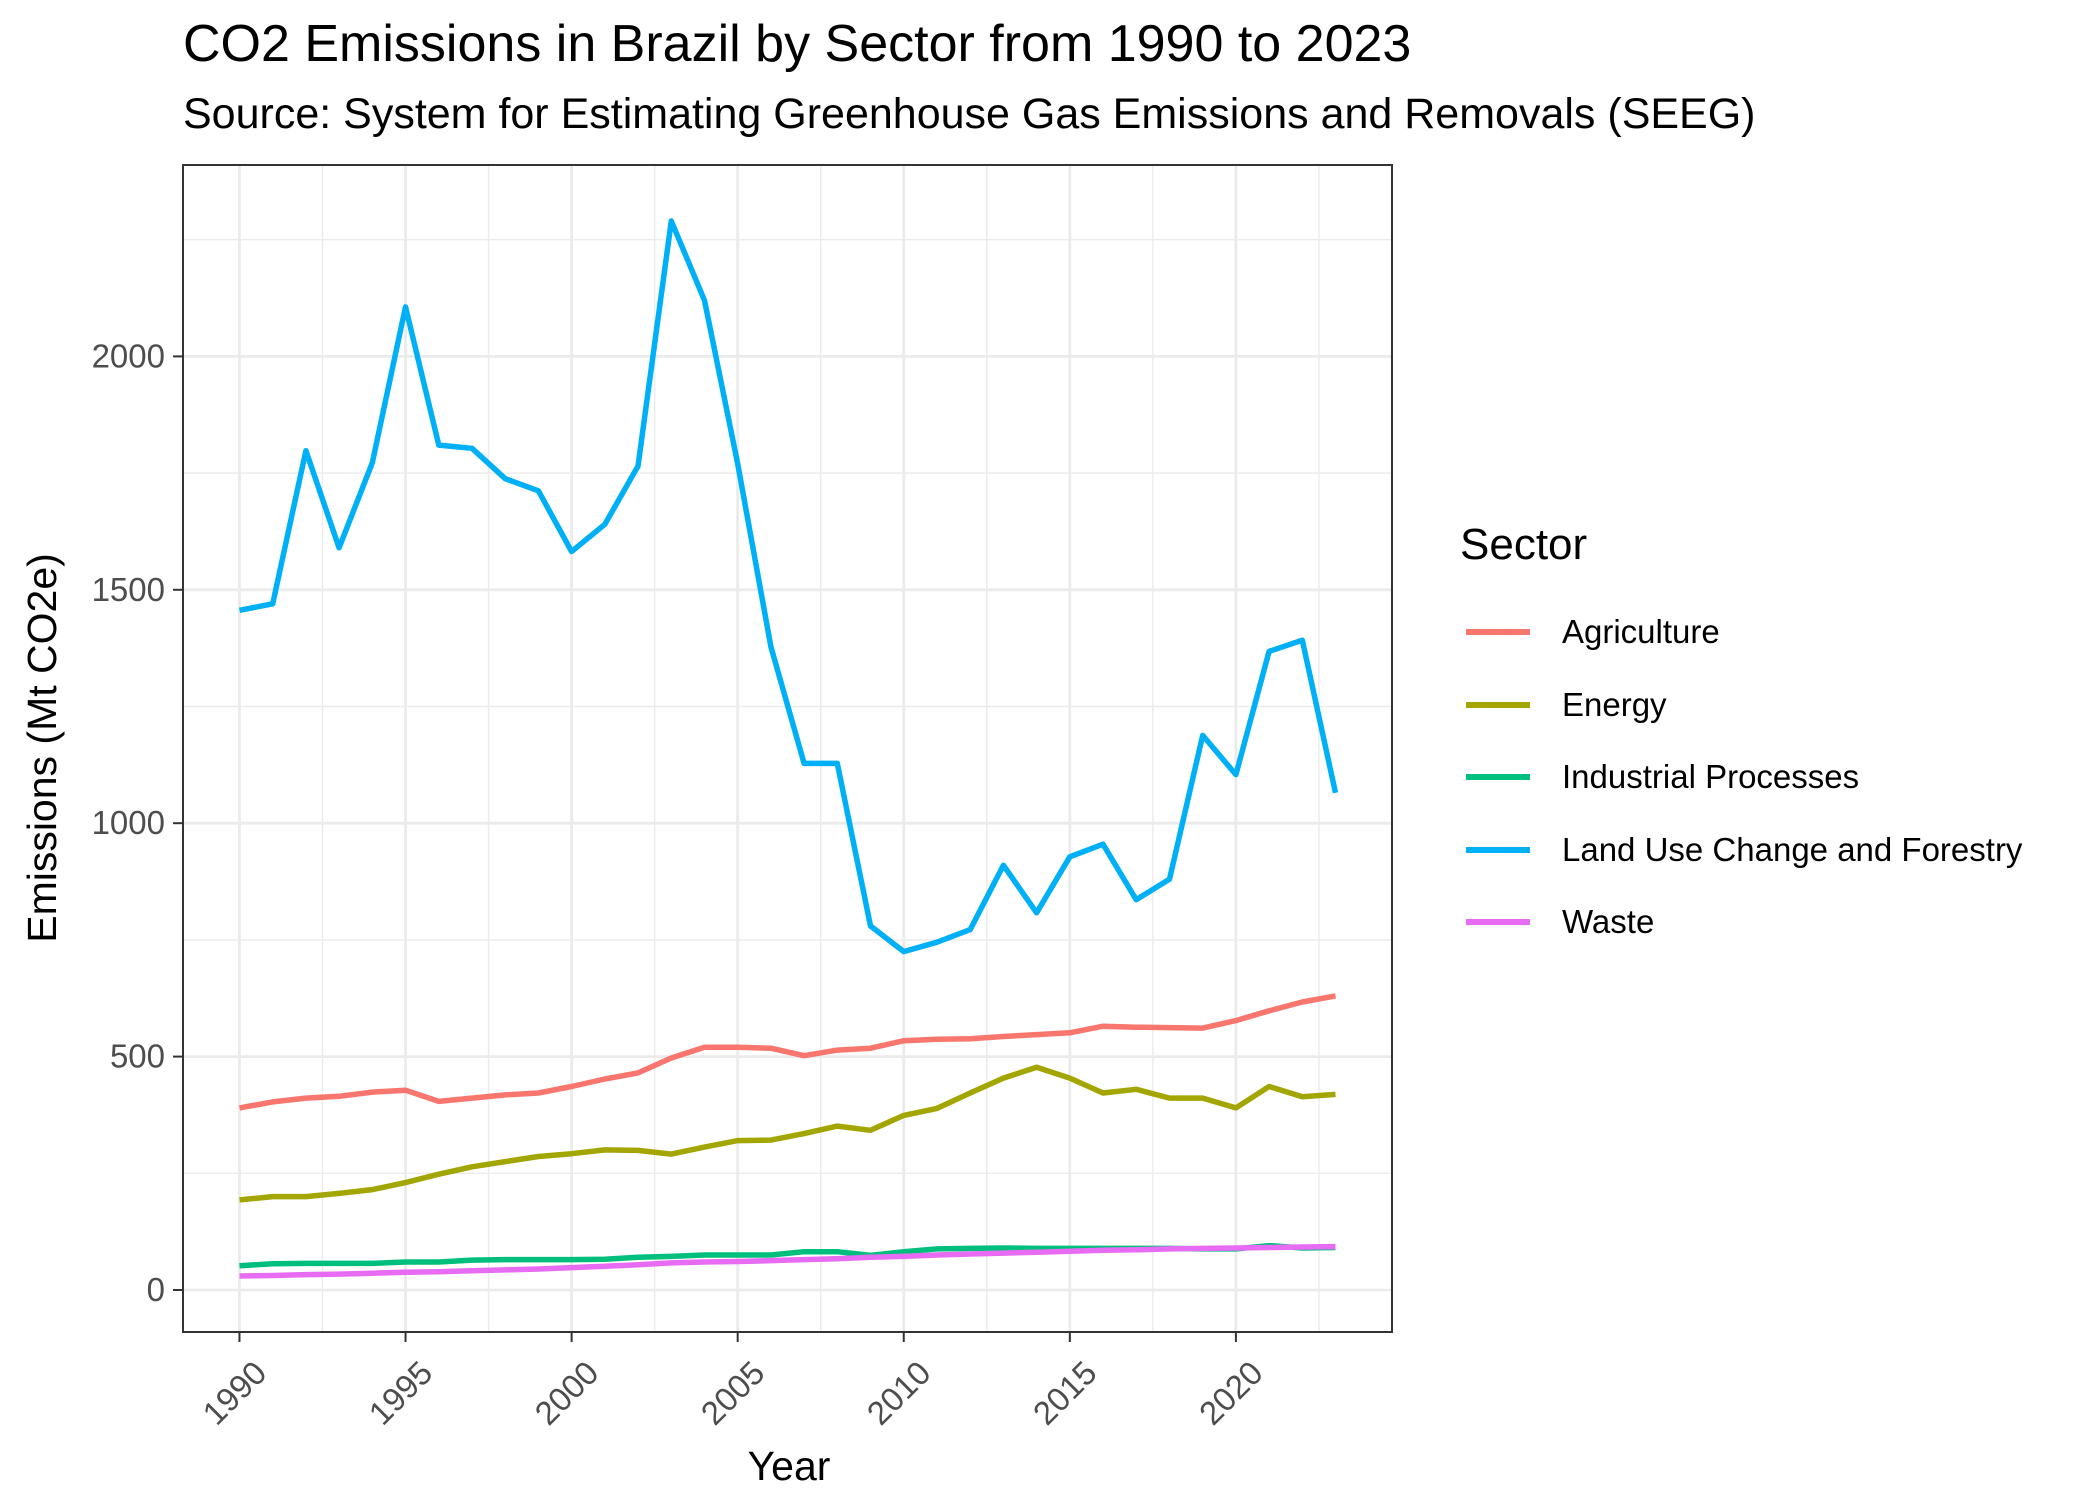 The width and height of the screenshot is (2100, 1500). Describe the element at coordinates (1741, 632) in the screenshot. I see `legend-item-agriculture: Agriculture` at that location.